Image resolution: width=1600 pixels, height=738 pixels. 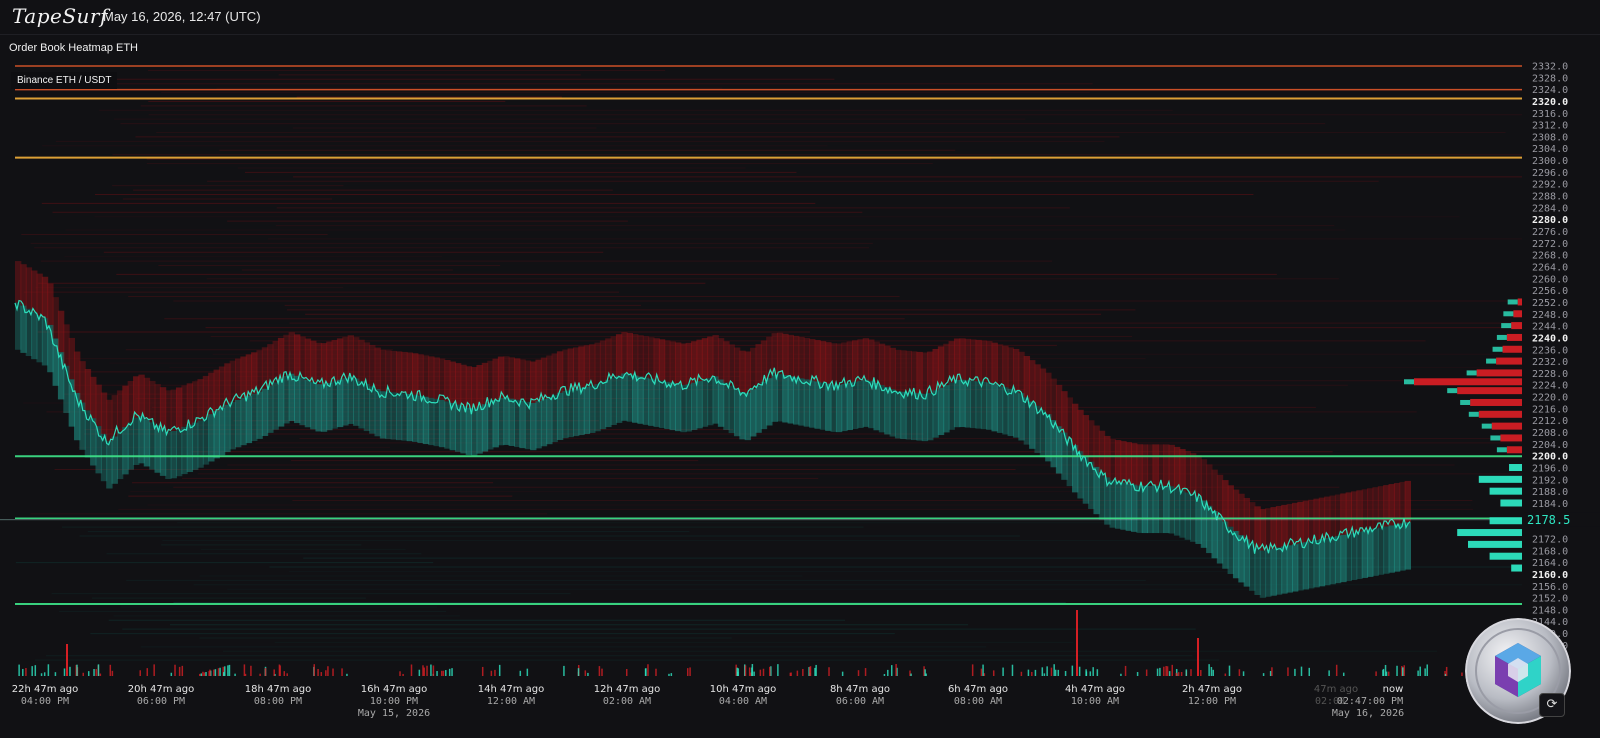 What do you see at coordinates (1501, 337) in the screenshot?
I see `depth-edge-bar` at bounding box center [1501, 337].